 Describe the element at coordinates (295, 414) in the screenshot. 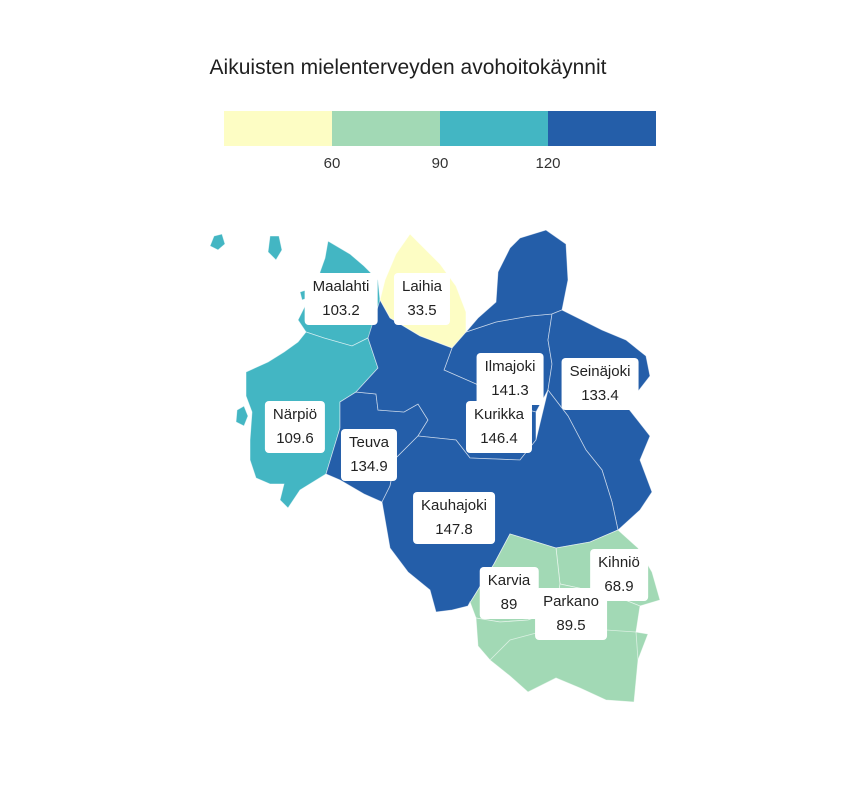

I see `label-narpio-name: Närpiö` at that location.